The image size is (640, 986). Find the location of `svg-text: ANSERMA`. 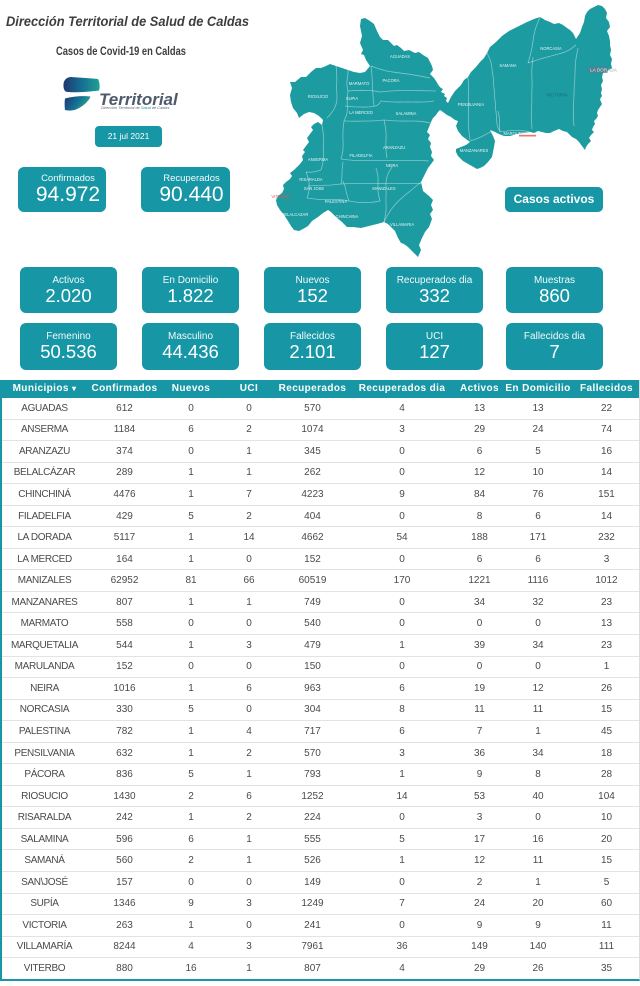

svg-text: ANSERMA is located at coordinates (318, 159).